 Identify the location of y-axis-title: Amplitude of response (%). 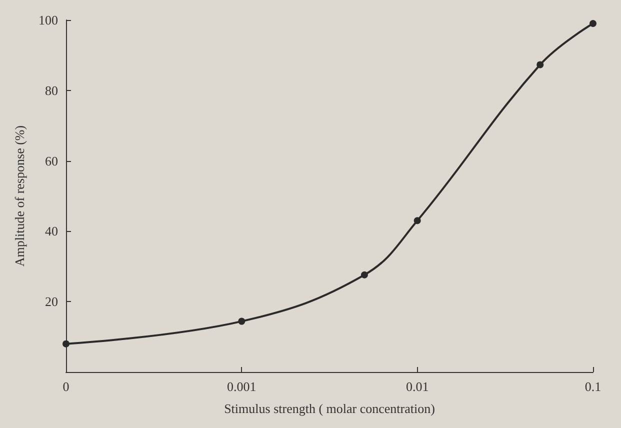
(19, 196).